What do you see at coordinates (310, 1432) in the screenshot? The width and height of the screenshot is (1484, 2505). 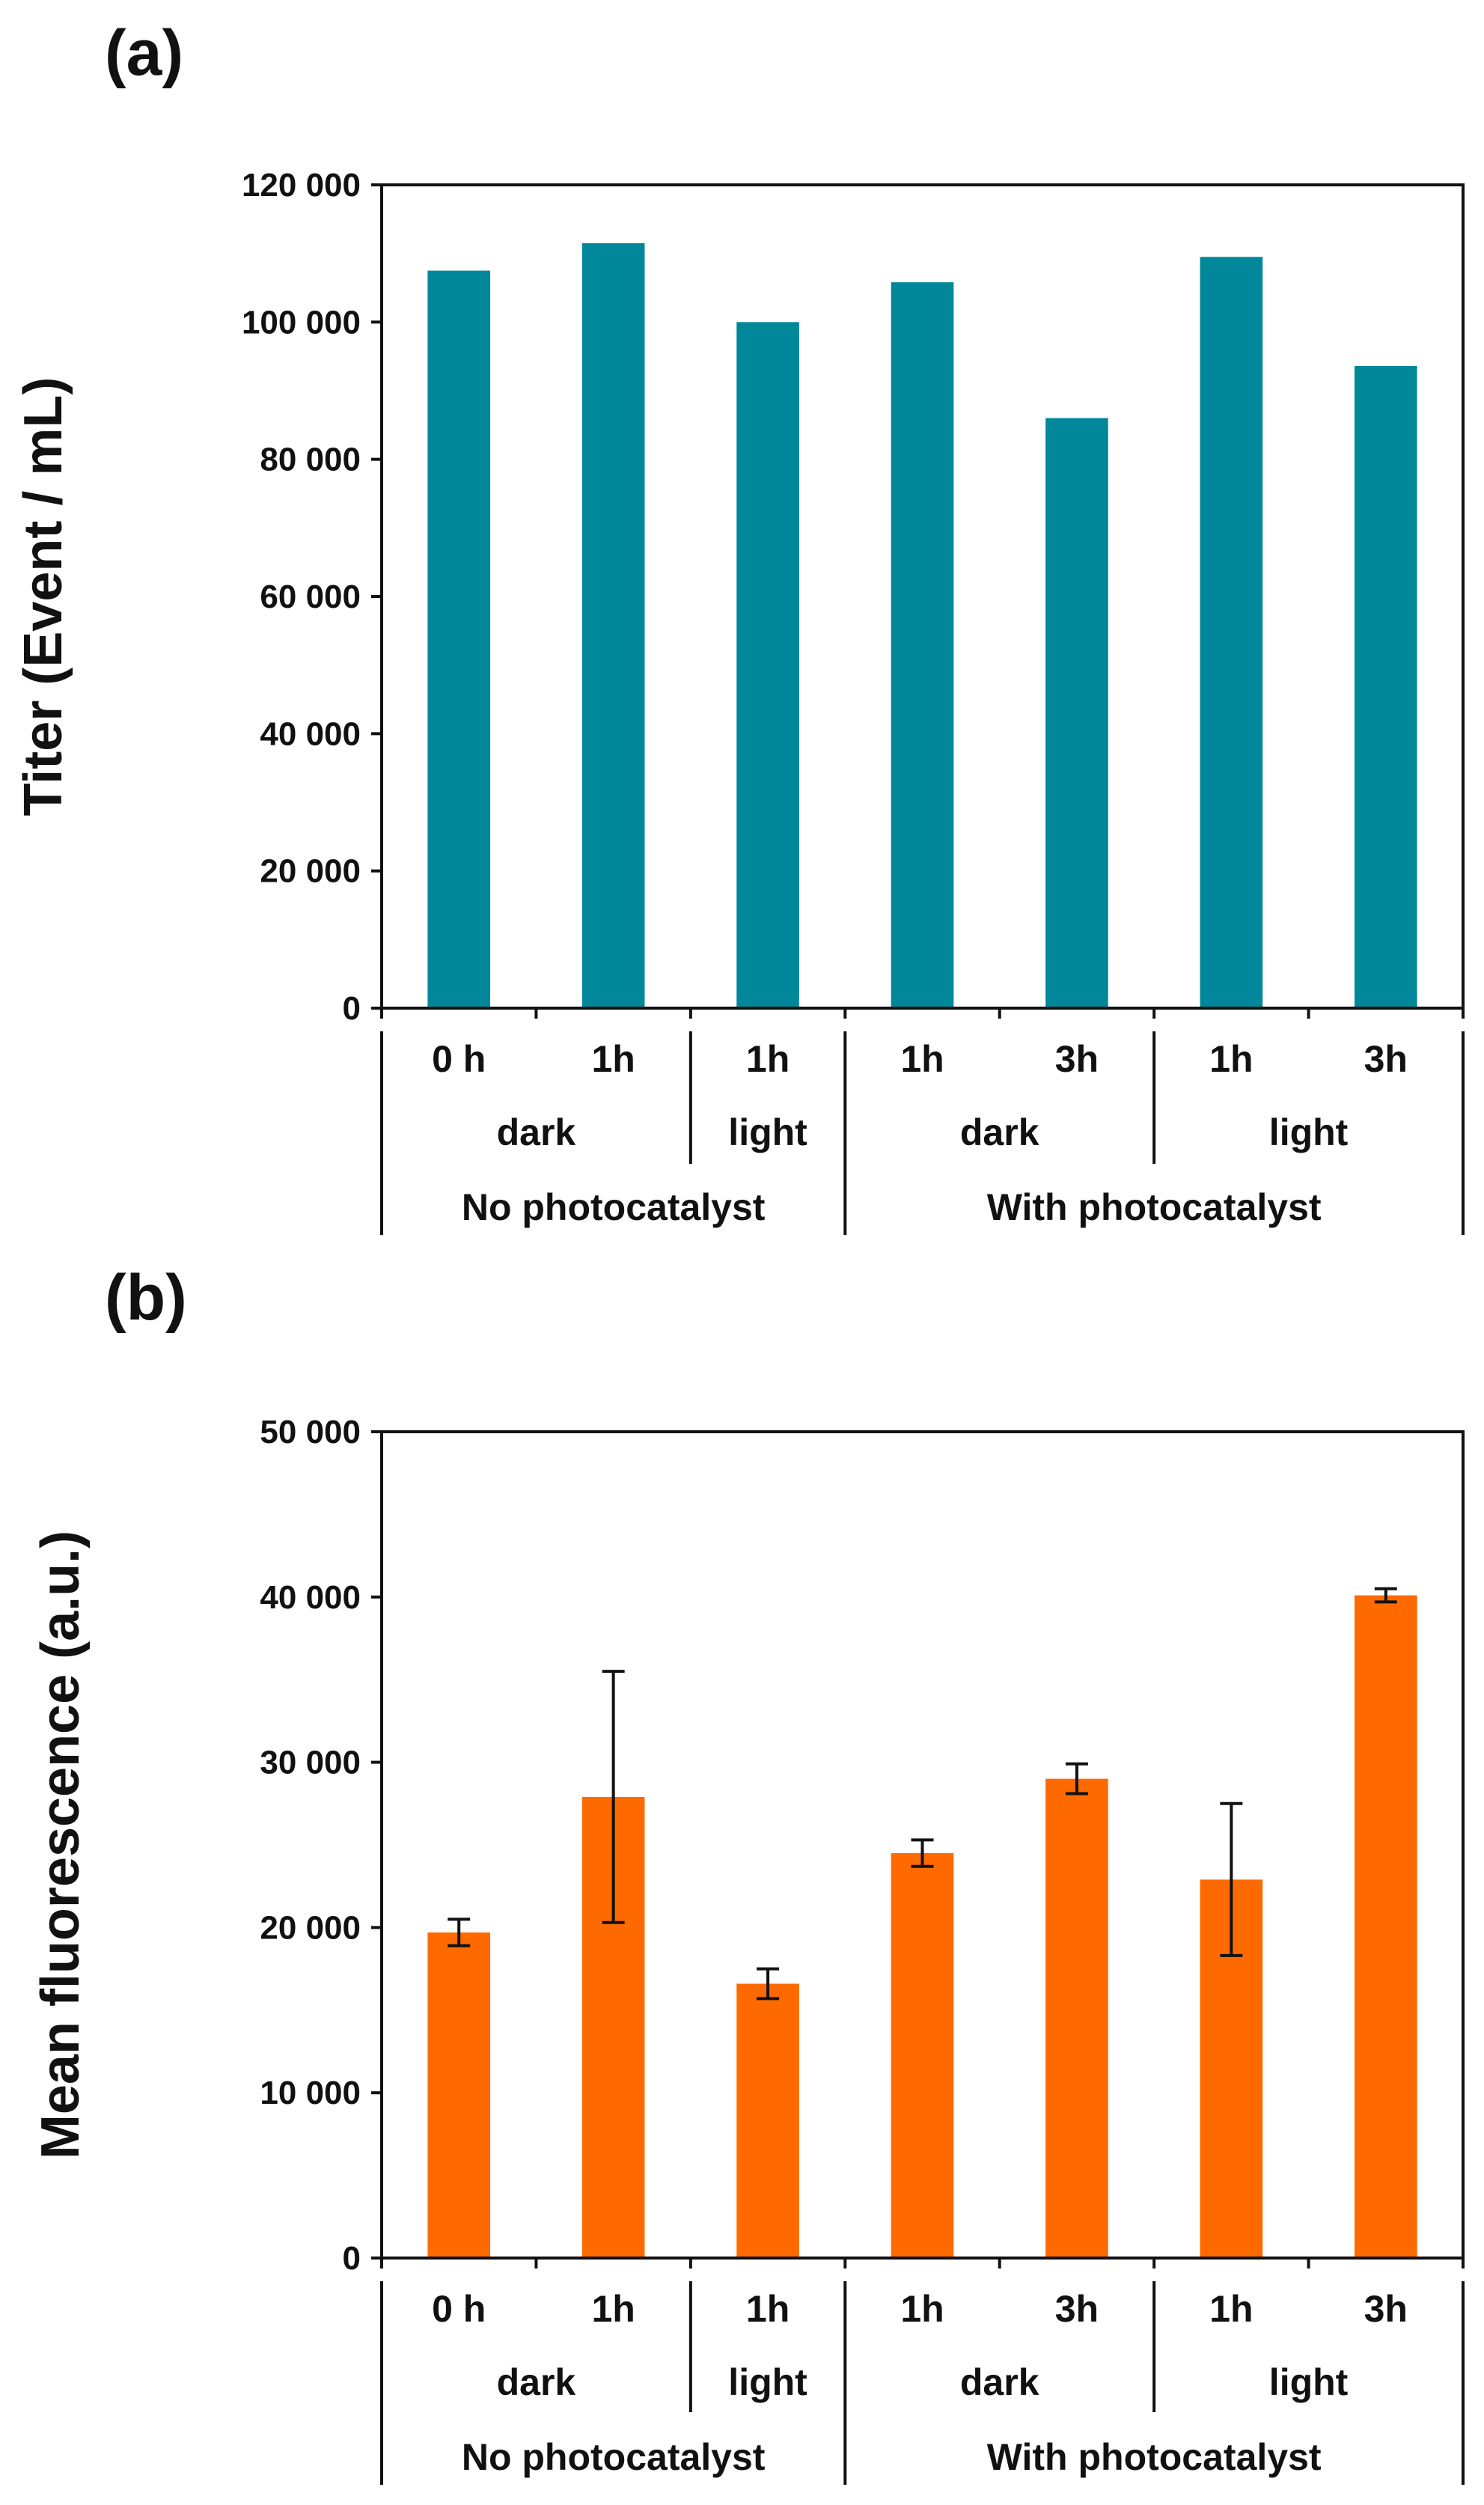 I see `y-tick-label: 50 000` at bounding box center [310, 1432].